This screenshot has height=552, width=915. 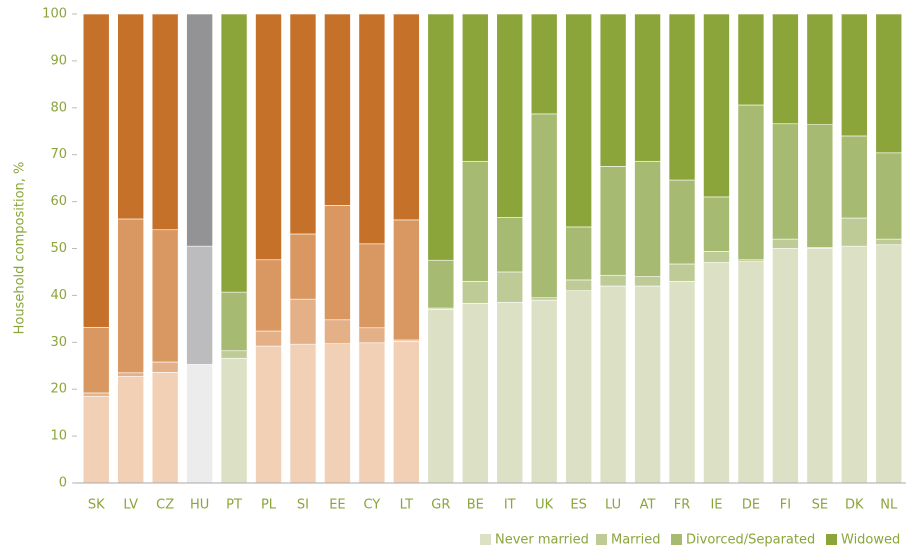 I want to click on x-tick-label: IT, so click(x=510, y=505).